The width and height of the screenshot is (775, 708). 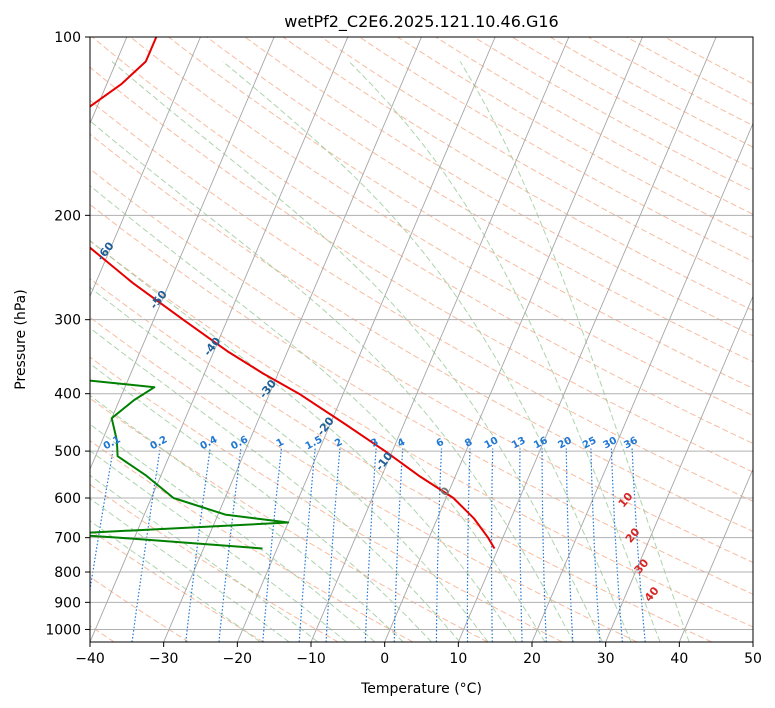 I want to click on mixing-ratio-label: 6, so click(x=440, y=443).